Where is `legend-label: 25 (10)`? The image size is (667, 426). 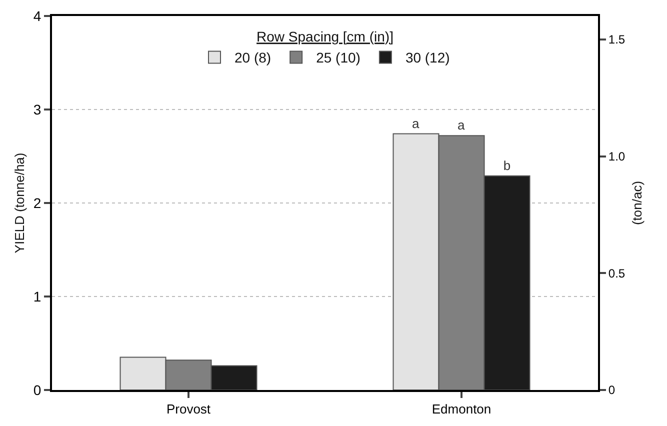 legend-label: 25 (10) is located at coordinates (338, 58).